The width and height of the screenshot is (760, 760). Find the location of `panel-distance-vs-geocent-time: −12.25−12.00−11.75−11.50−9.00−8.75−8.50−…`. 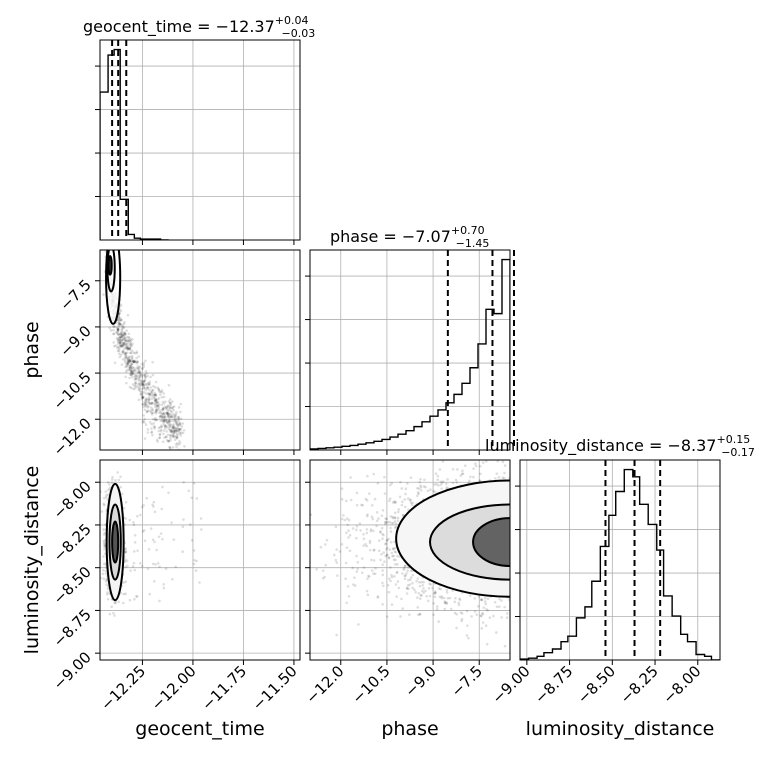

panel-distance-vs-geocent-time: −12.25−12.00−11.75−11.50−9.00−8.75−8.50−… is located at coordinates (175, 586).